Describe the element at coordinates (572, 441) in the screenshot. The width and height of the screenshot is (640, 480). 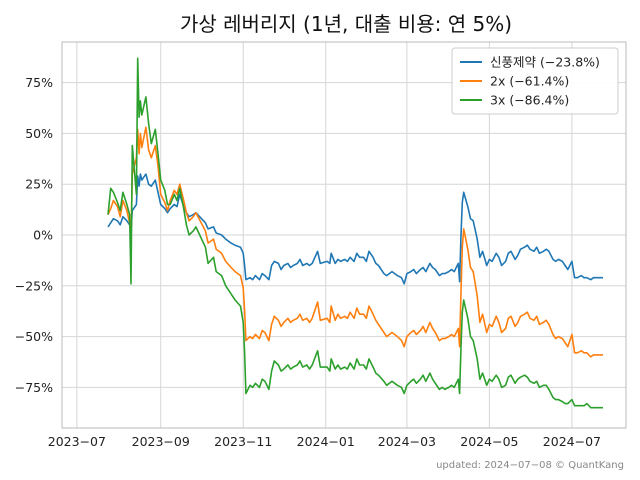
I see `x-tick-label: 2024−07` at that location.